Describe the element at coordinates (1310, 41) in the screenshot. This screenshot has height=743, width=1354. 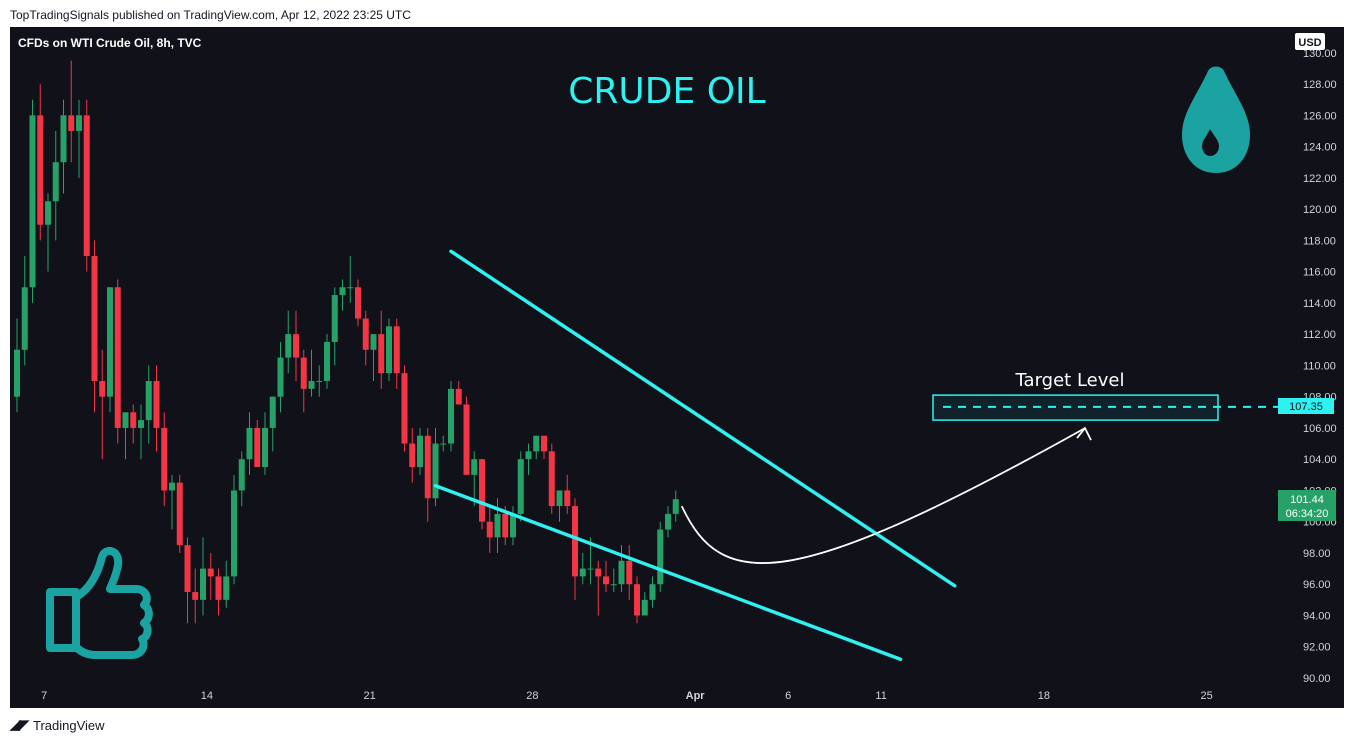
I see `currency-badge: USD` at that location.